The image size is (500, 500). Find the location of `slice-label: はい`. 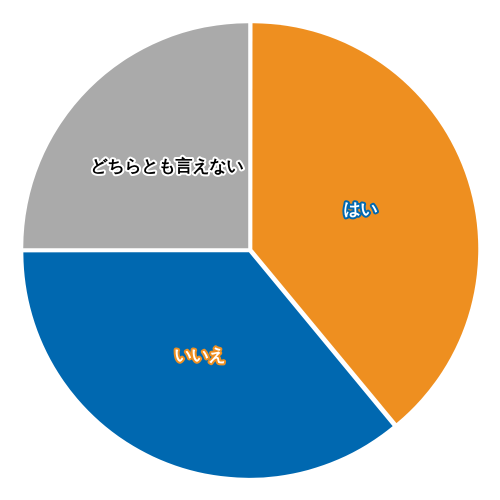

slice-label: はい is located at coordinates (361, 210).